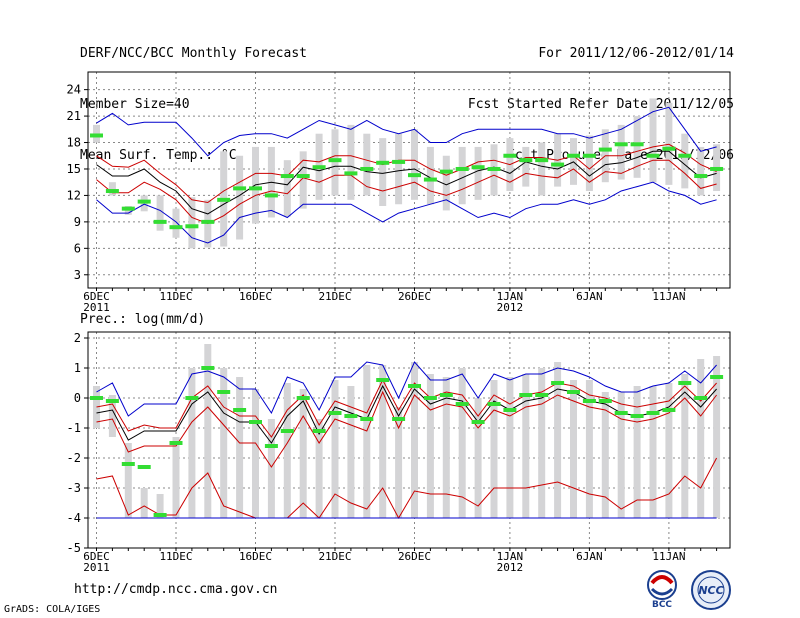 This screenshot has height=618, width=800. I want to click on ncc-logo-text: NCC, so click(710, 590).